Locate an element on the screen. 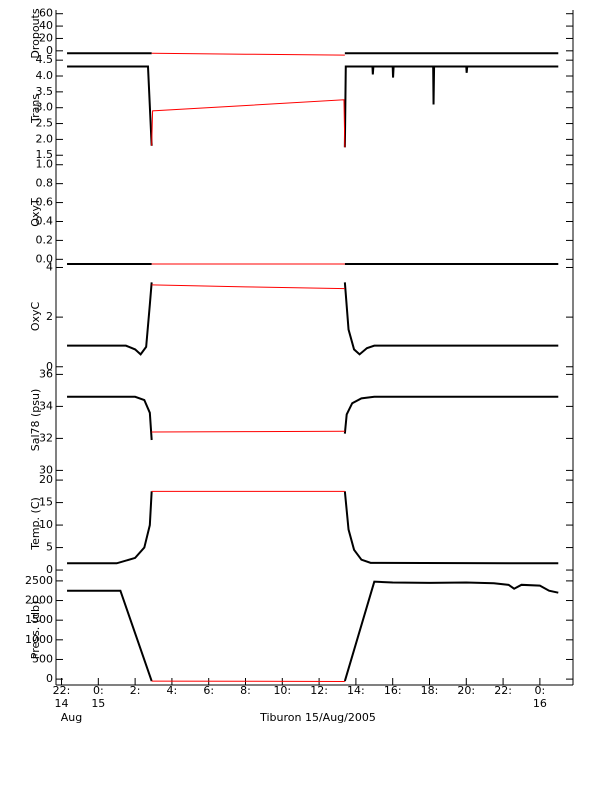 This screenshot has width=612, height=785. y-tick-label: 0.0 is located at coordinates (45, 258).